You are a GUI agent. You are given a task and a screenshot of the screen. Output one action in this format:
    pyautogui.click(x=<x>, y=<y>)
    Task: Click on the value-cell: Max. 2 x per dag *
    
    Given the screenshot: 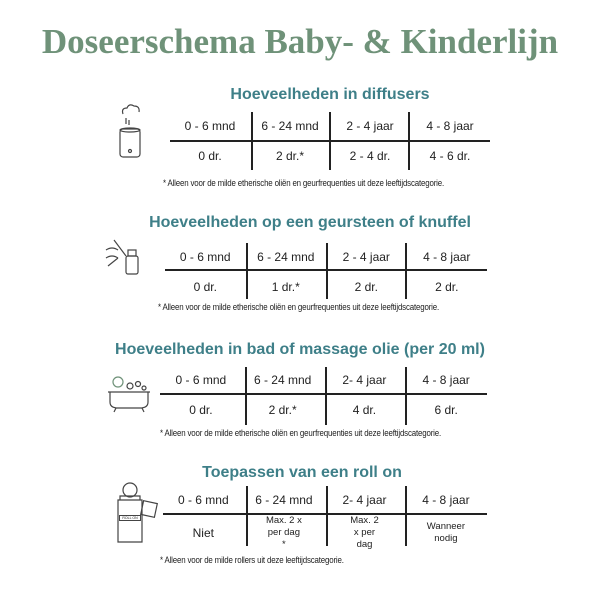 What is the action you would take?
    pyautogui.click(x=283, y=532)
    